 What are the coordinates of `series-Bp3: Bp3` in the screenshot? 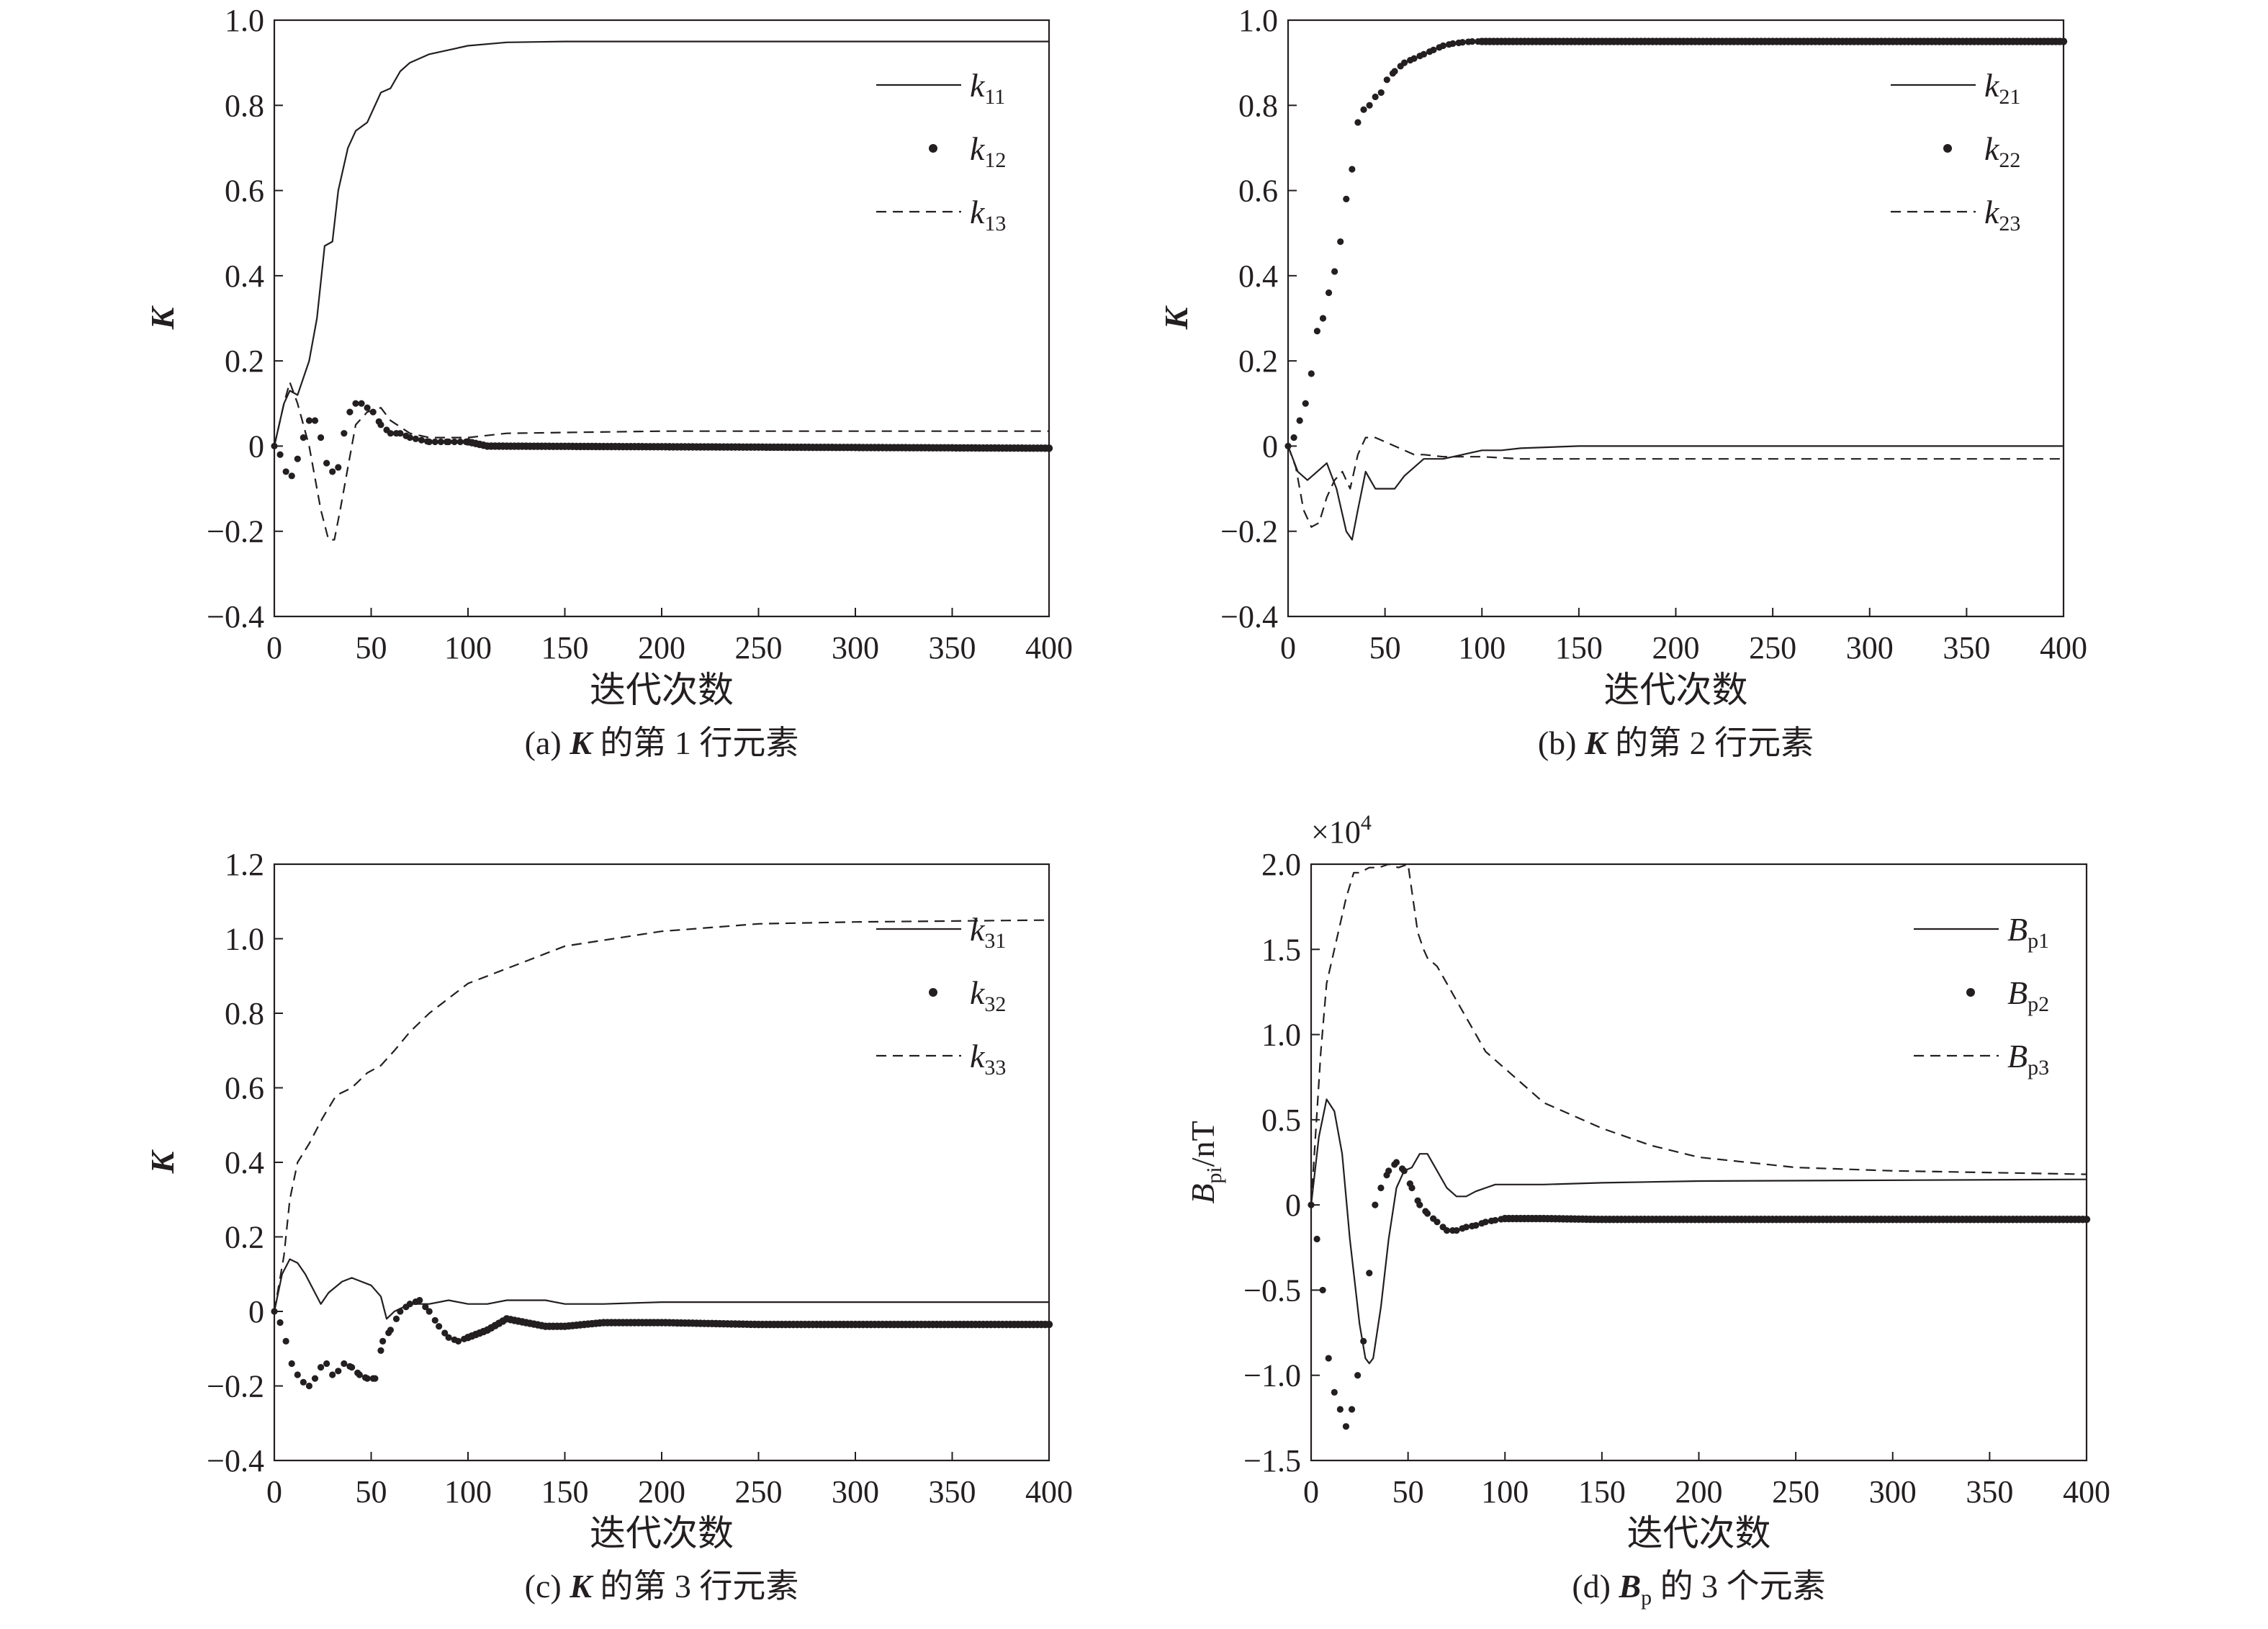 It's located at (1698, 1034).